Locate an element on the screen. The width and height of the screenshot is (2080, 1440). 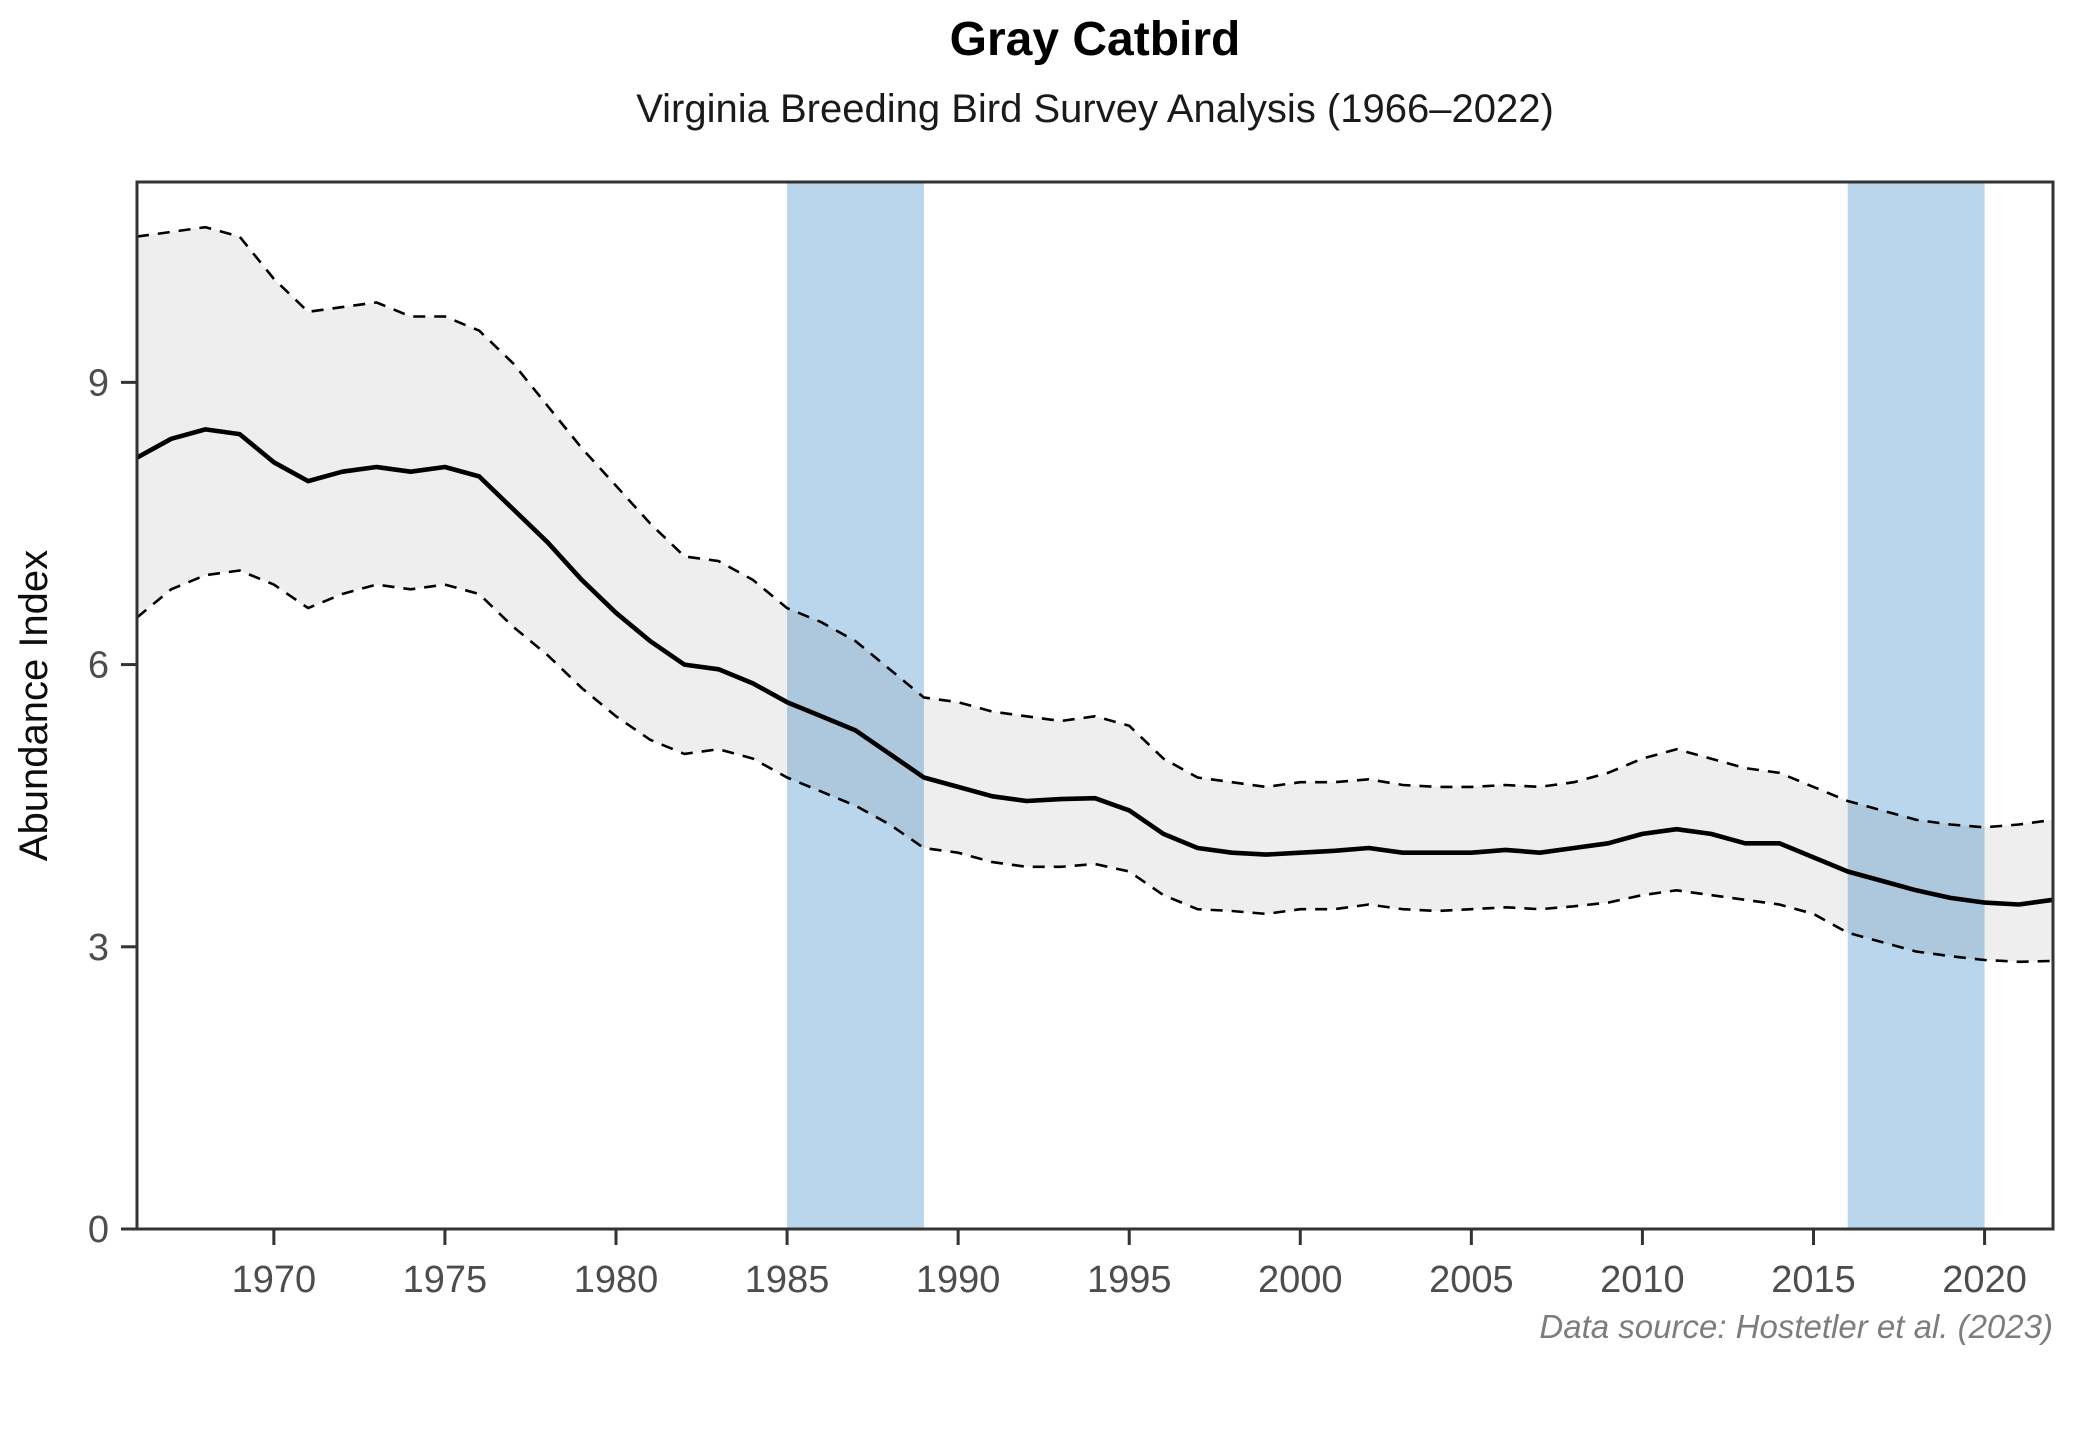
x-tick-label: 2010 is located at coordinates (1642, 1280).